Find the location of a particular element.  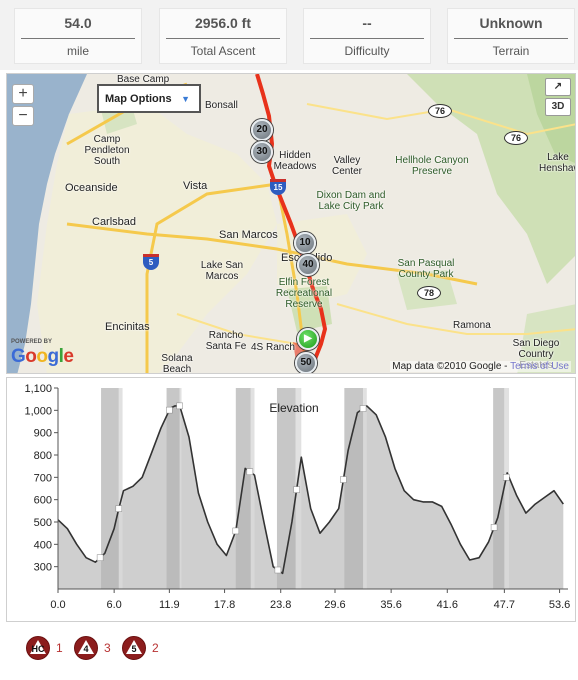

distance-marker-20: 20 is located at coordinates (262, 130).